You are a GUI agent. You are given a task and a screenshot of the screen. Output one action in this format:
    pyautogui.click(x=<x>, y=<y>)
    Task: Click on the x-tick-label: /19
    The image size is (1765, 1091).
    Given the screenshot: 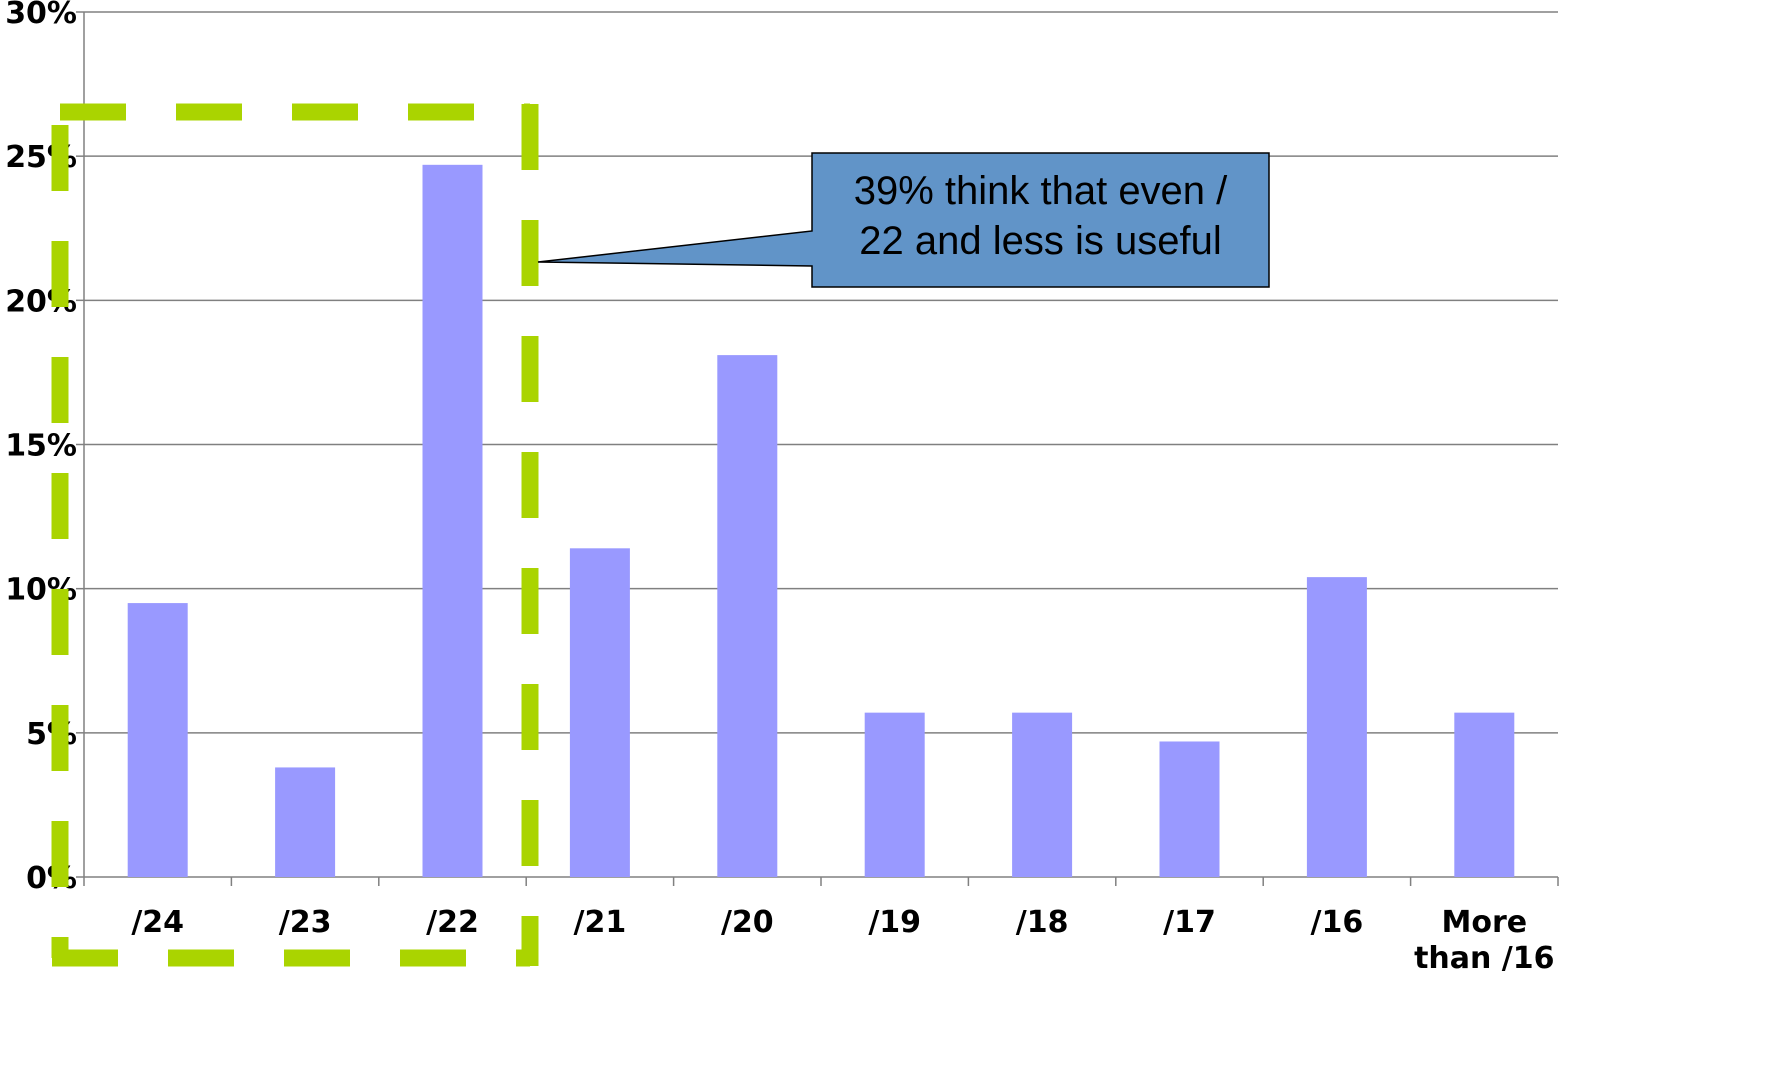 What is the action you would take?
    pyautogui.click(x=894, y=922)
    